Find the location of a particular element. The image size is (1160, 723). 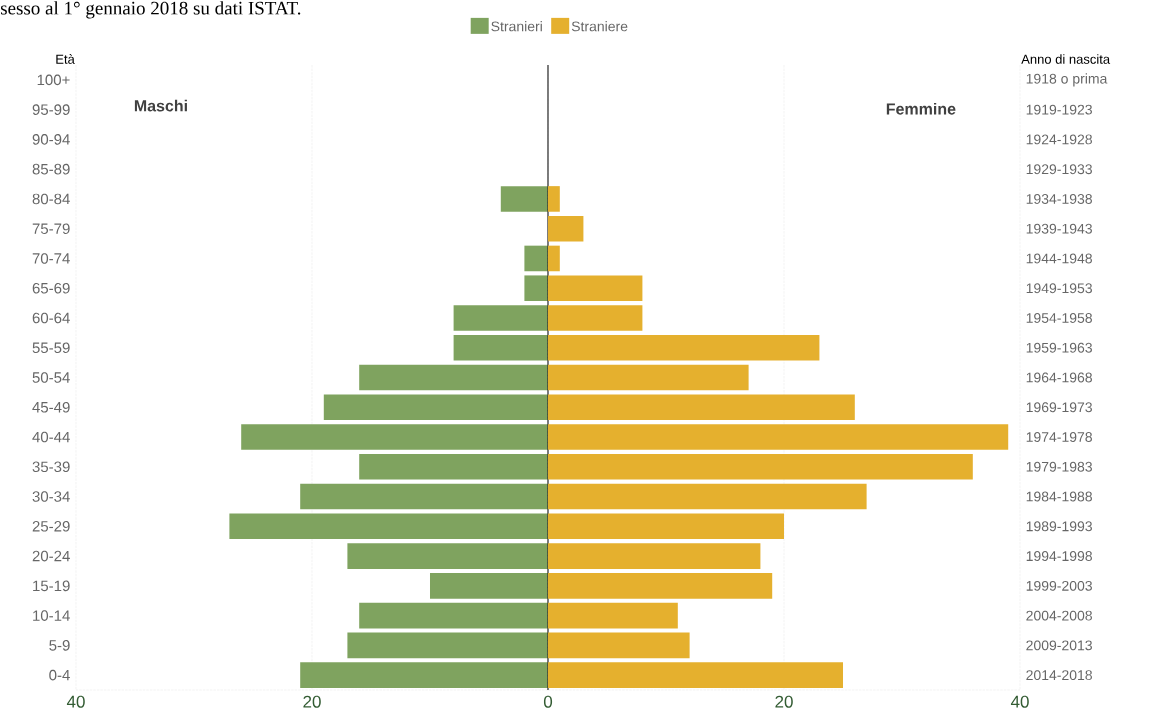

legend-label: Straniere is located at coordinates (599, 26).